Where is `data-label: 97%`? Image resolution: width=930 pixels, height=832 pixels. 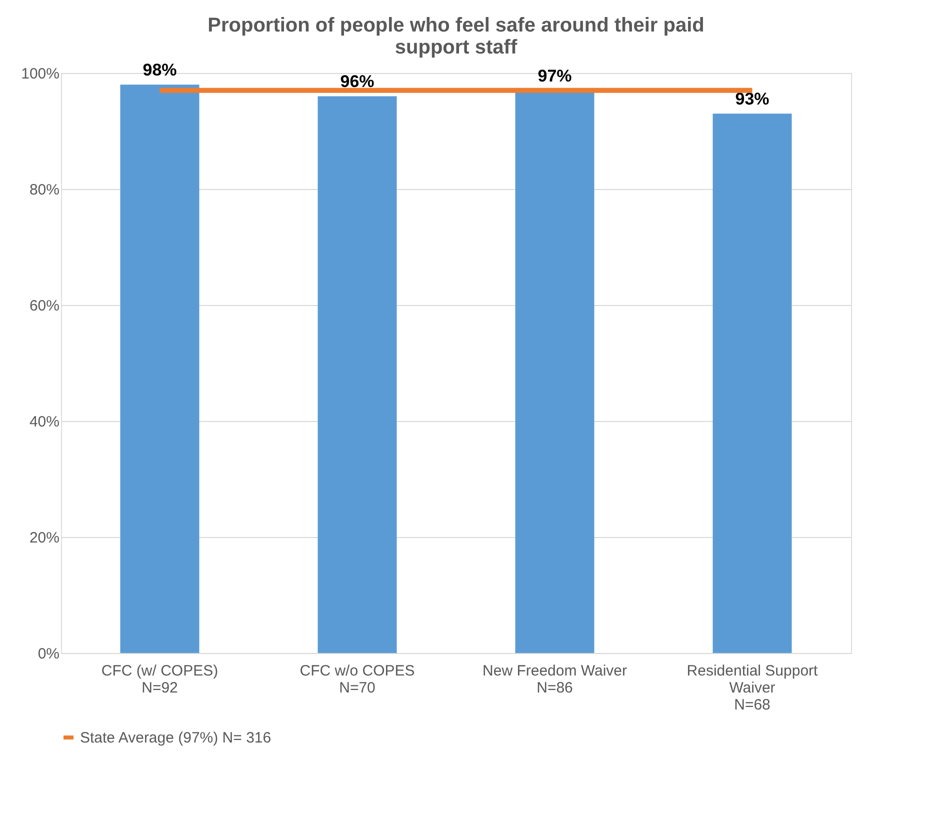
data-label: 97% is located at coordinates (555, 76).